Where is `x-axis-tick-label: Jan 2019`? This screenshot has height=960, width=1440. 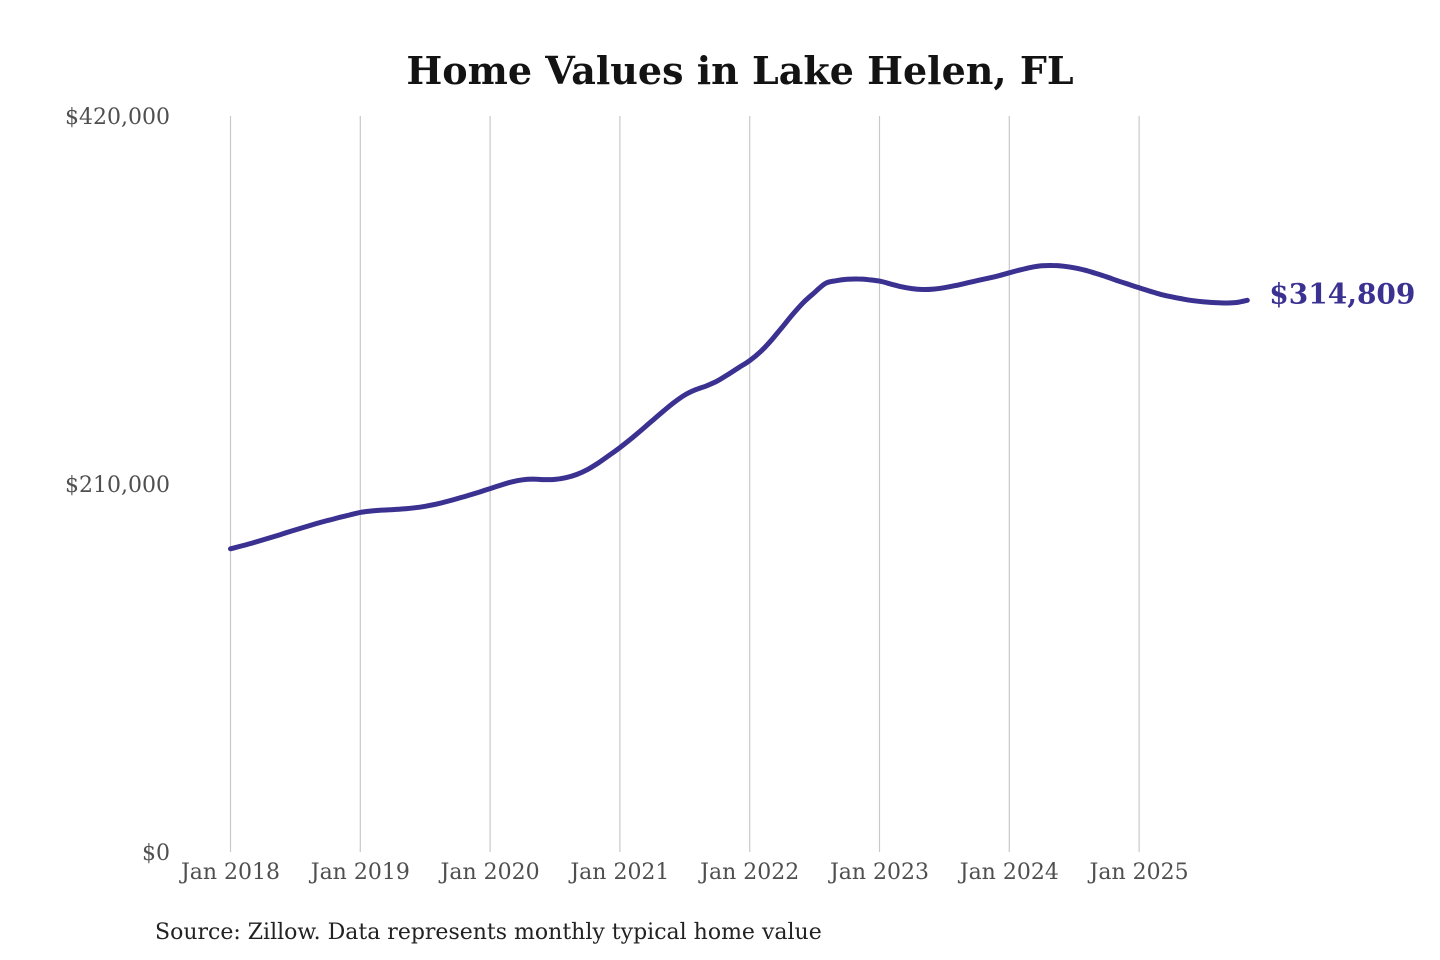
x-axis-tick-label: Jan 2019 is located at coordinates (359, 872).